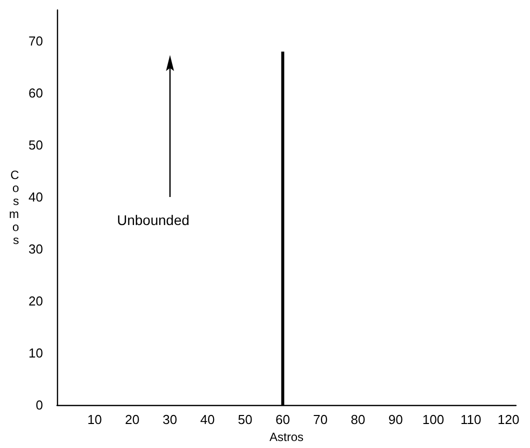 This screenshot has height=448, width=530. What do you see at coordinates (471, 420) in the screenshot?
I see `x-tick-label: 110` at bounding box center [471, 420].